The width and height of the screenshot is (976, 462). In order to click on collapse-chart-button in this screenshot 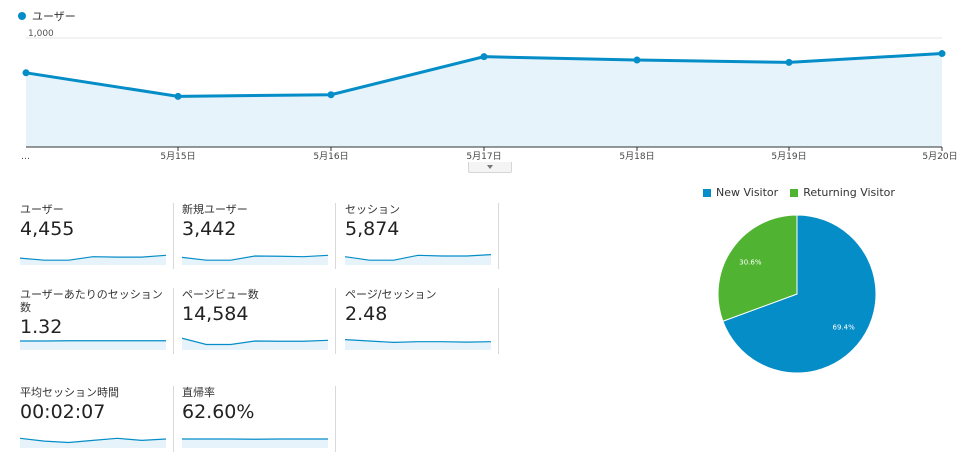, I will do `click(490, 167)`.